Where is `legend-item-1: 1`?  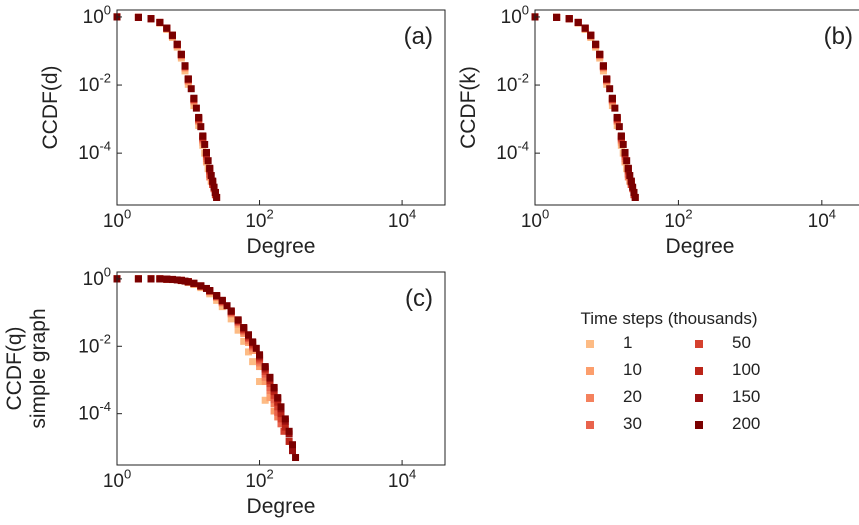
legend-item-1: 1 is located at coordinates (609, 342).